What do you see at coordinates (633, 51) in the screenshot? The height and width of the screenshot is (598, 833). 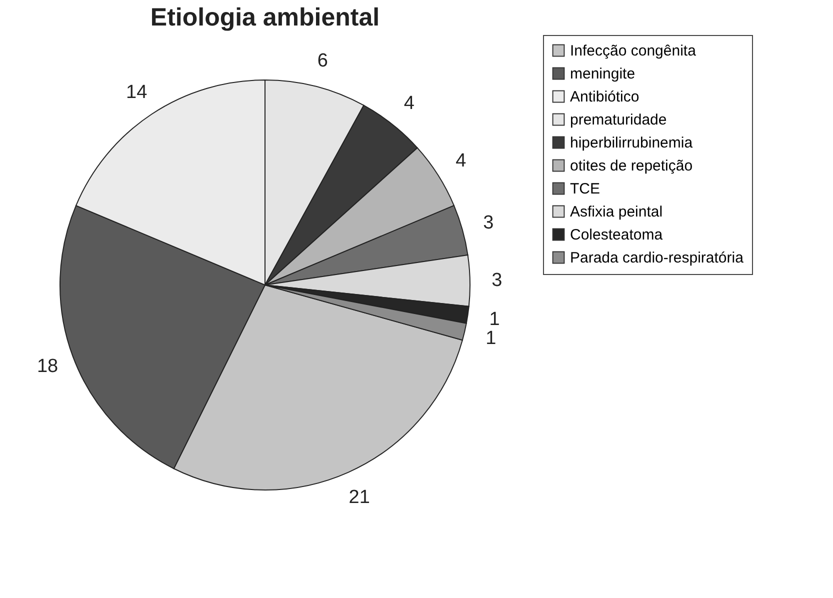 I see `legend-label: Infecção congênita` at bounding box center [633, 51].